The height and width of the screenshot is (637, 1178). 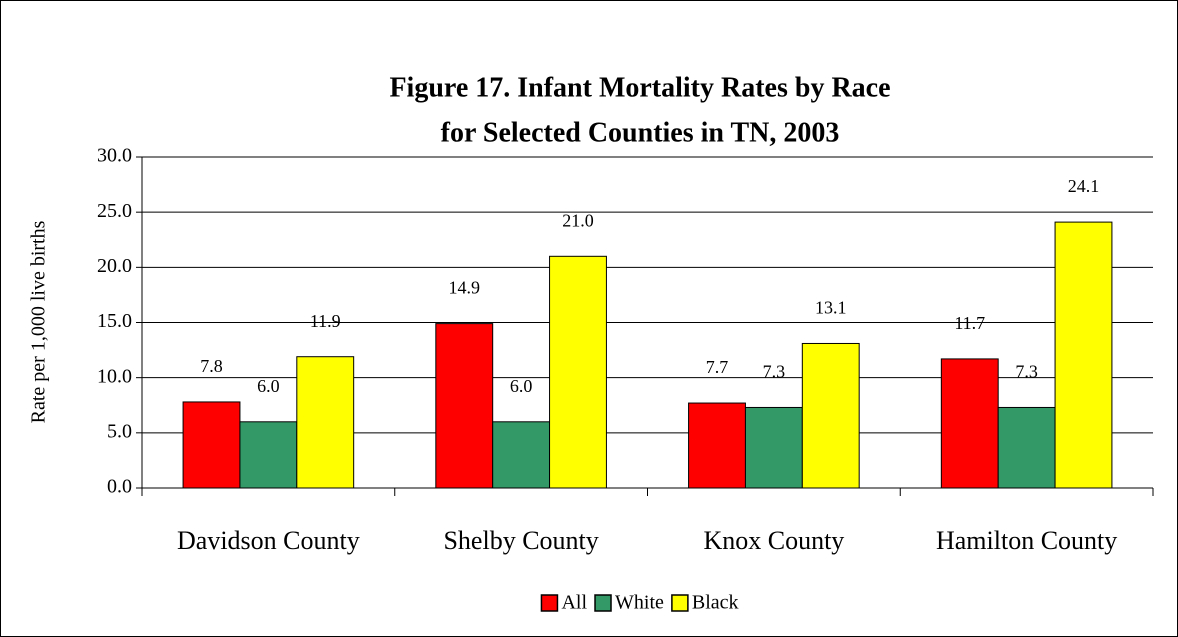 I want to click on y-tick-label: 25.0, so click(x=114, y=211).